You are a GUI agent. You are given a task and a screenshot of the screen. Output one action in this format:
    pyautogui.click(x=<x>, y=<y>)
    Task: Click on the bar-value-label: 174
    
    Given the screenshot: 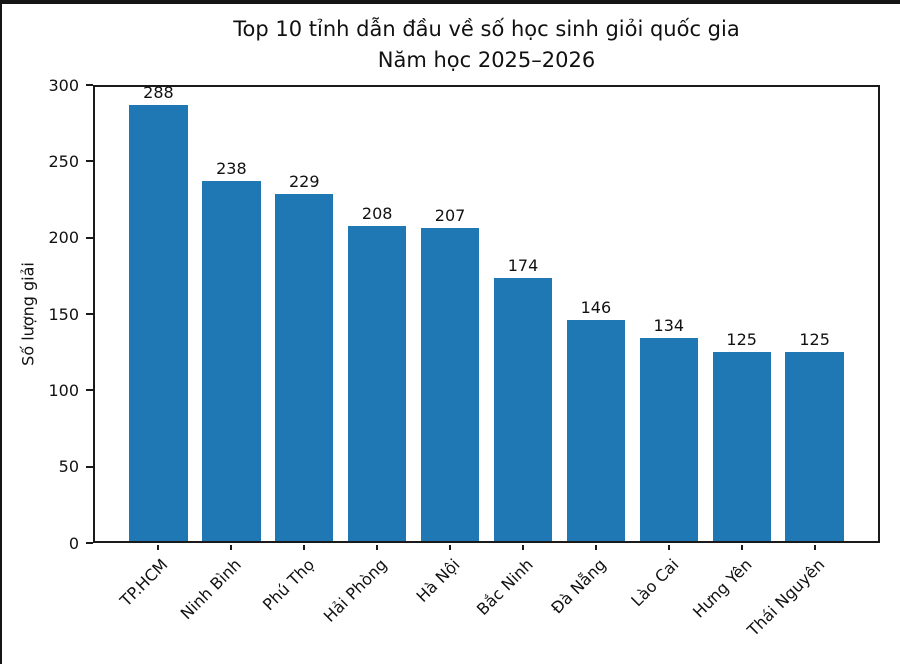 What is the action you would take?
    pyautogui.click(x=523, y=265)
    